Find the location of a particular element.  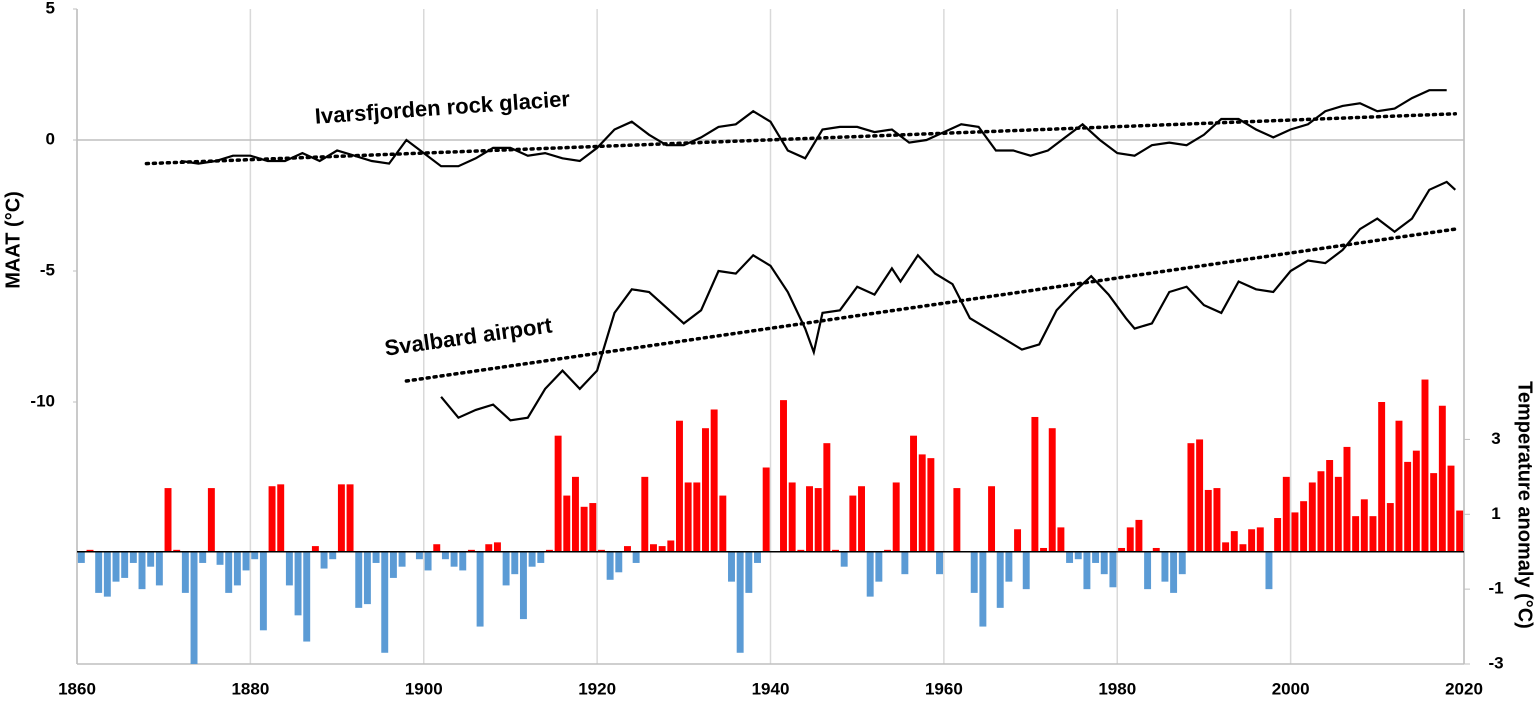

x-tick-label: 1940 is located at coordinates (771, 688).